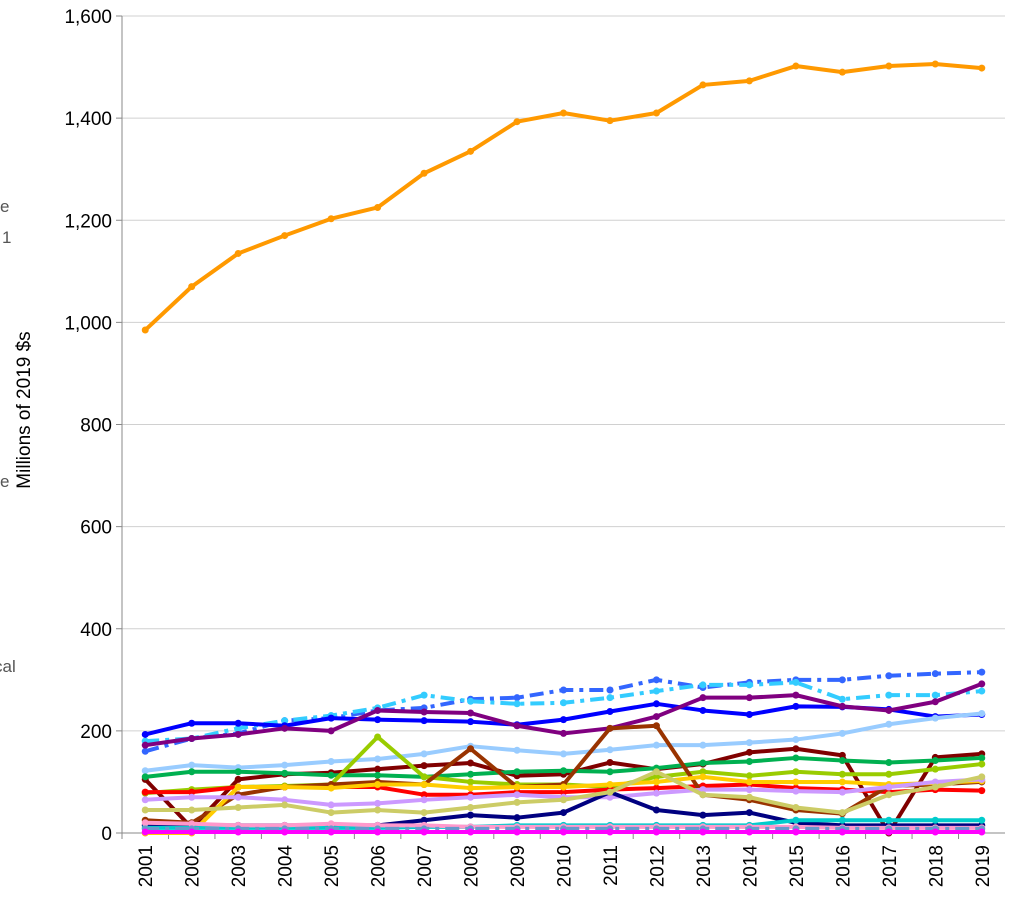 This screenshot has height=898, width=1012. Describe the element at coordinates (6, 237) in the screenshot. I see `annotation: 1` at that location.